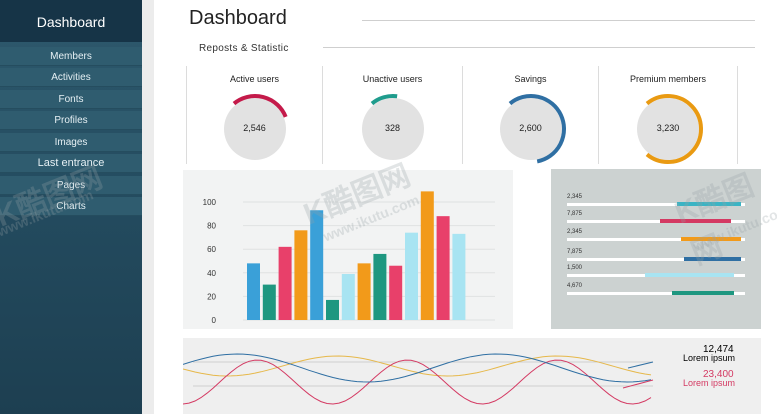  I want to click on hbar-label: 1,500, so click(575, 268).